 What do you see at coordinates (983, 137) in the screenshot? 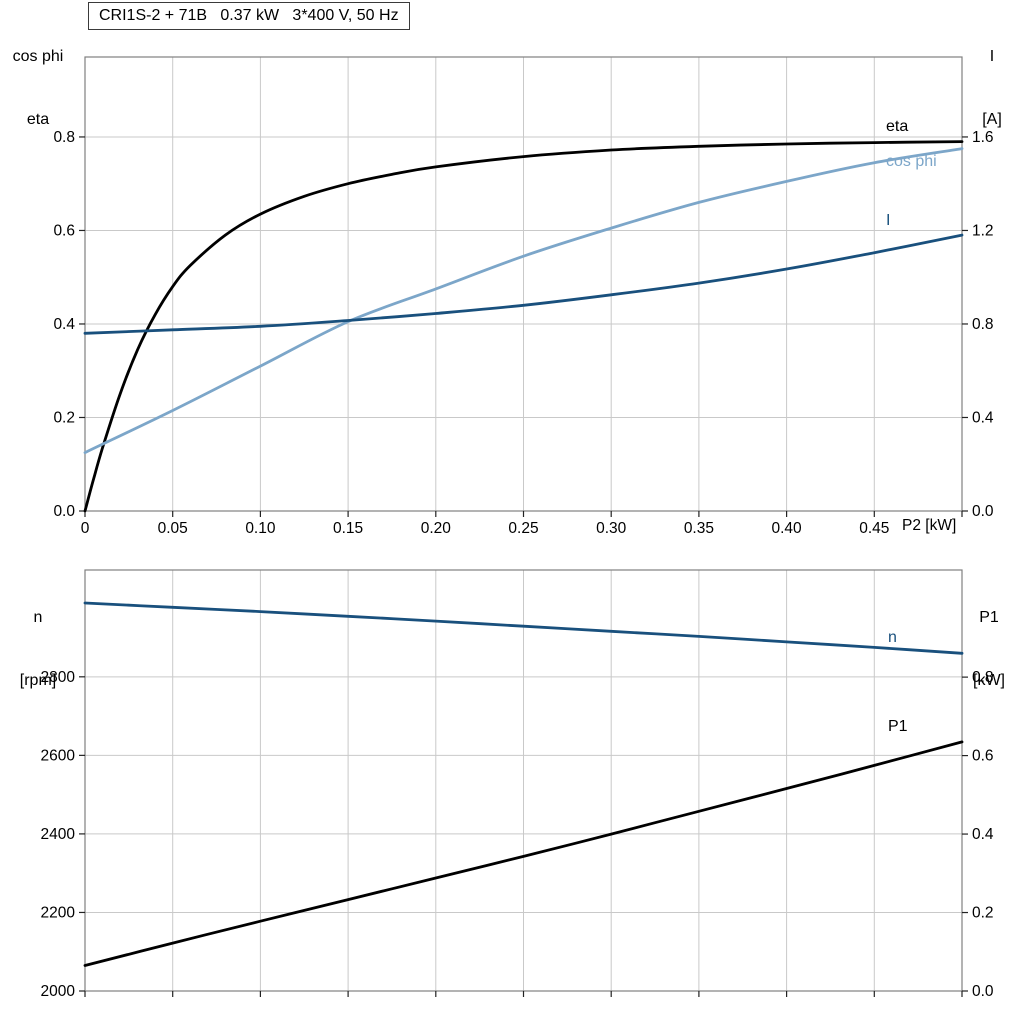
I see `right-tick-label: 1.6` at bounding box center [983, 137].